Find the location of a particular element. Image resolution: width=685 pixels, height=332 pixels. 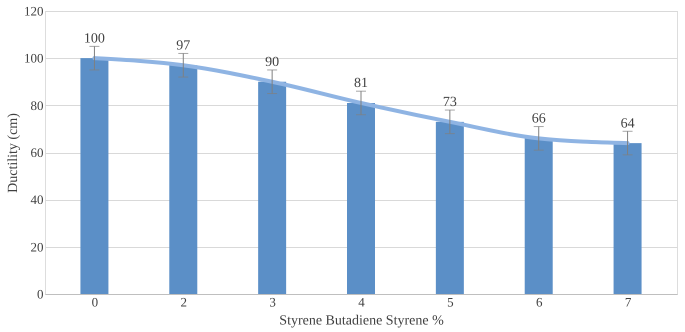

y-tick-label: 40 is located at coordinates (37, 200).